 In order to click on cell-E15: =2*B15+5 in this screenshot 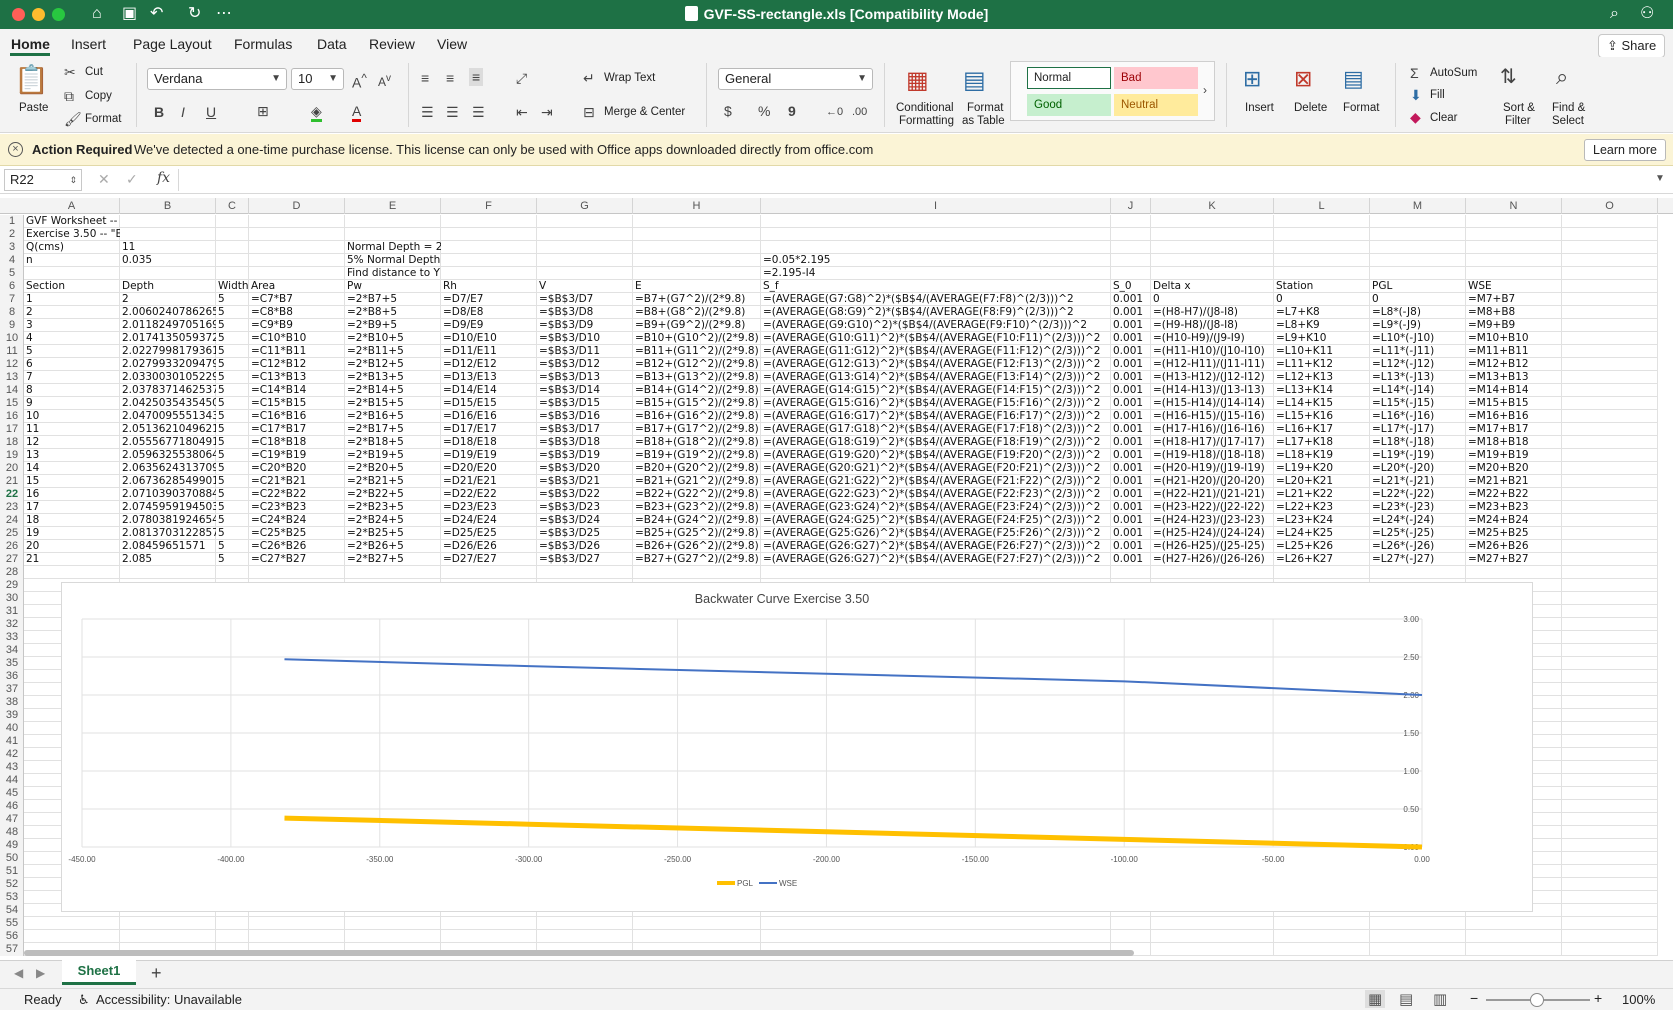, I will do `click(375, 403)`.